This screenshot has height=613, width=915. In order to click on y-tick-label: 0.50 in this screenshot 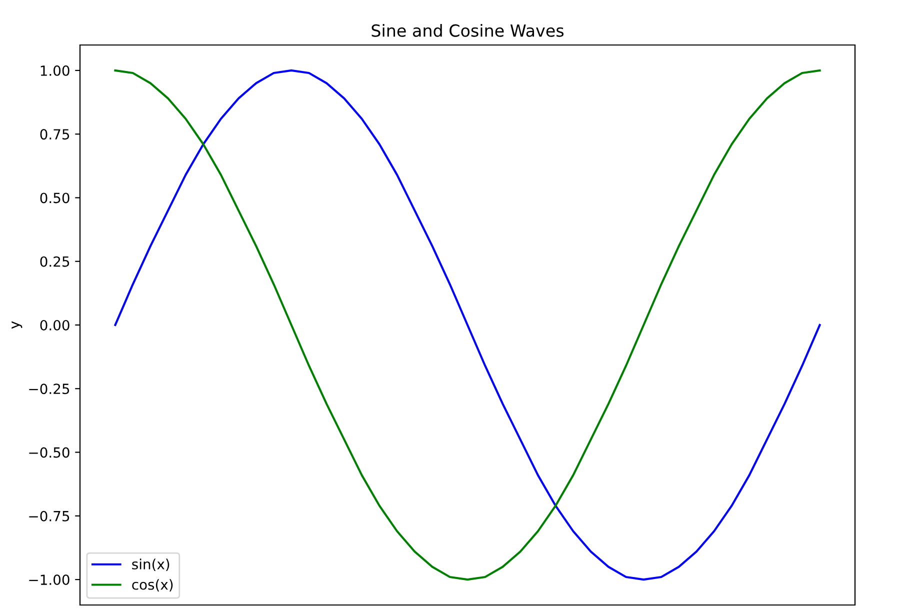, I will do `click(55, 198)`.